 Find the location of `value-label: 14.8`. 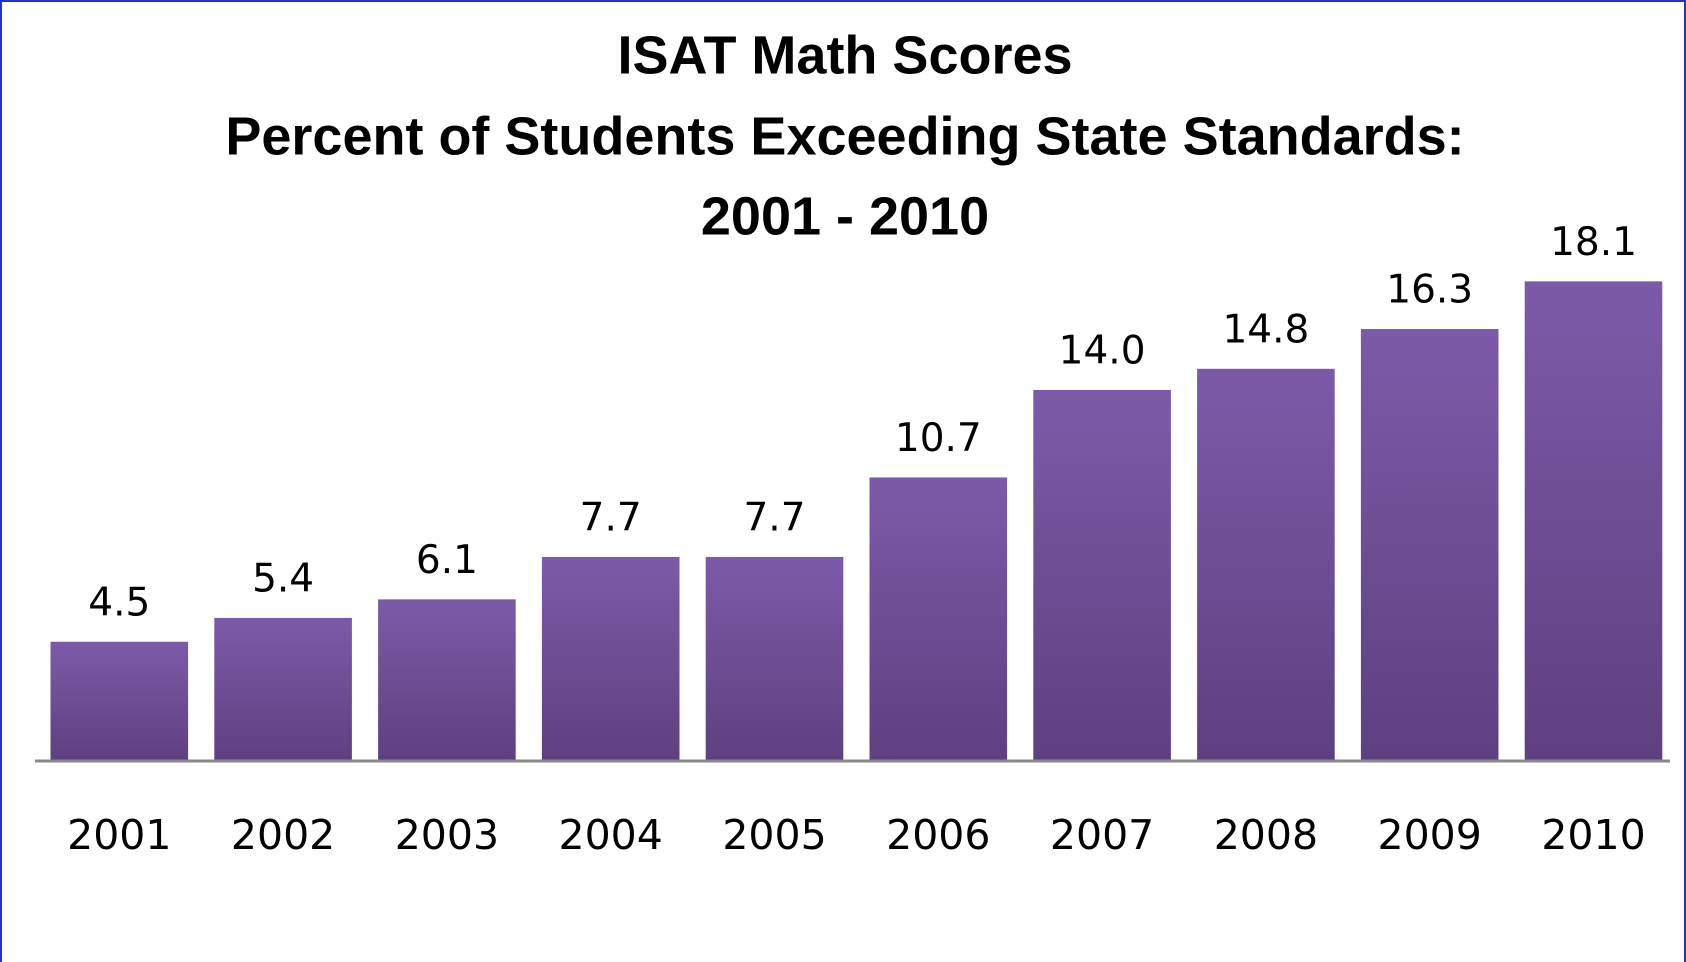

value-label: 14.8 is located at coordinates (1265, 329).